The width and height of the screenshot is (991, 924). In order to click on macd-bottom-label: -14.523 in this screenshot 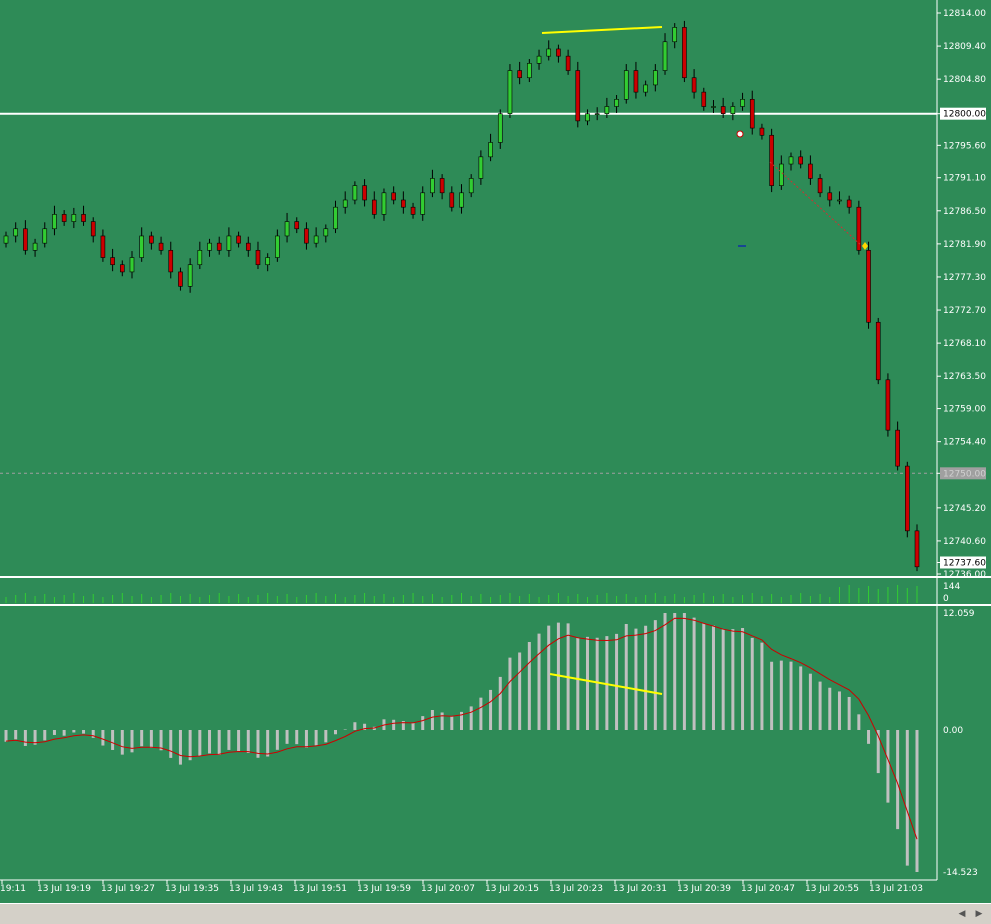, I will do `click(960, 873)`.